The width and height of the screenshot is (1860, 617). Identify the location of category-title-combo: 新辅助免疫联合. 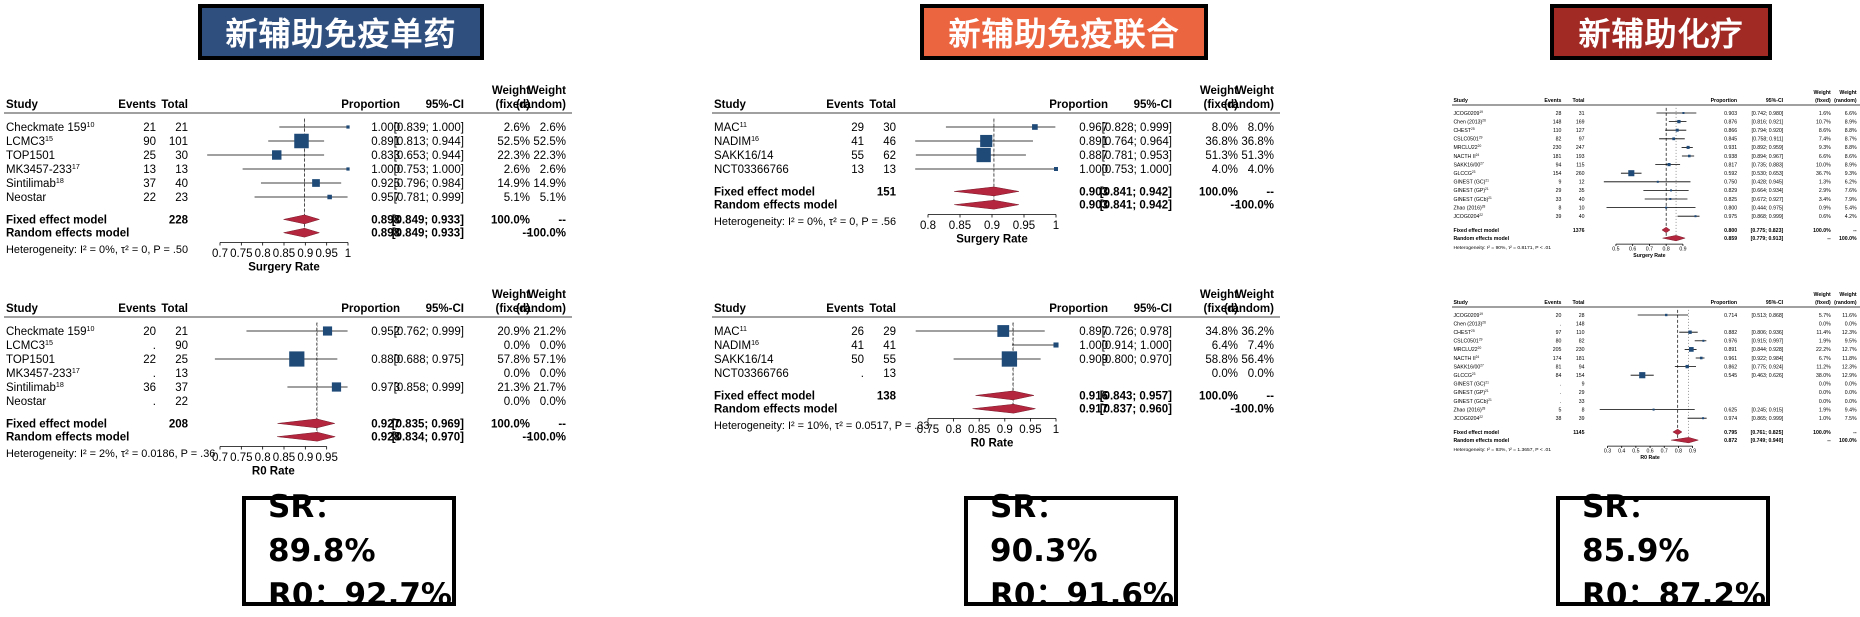
(1064, 32).